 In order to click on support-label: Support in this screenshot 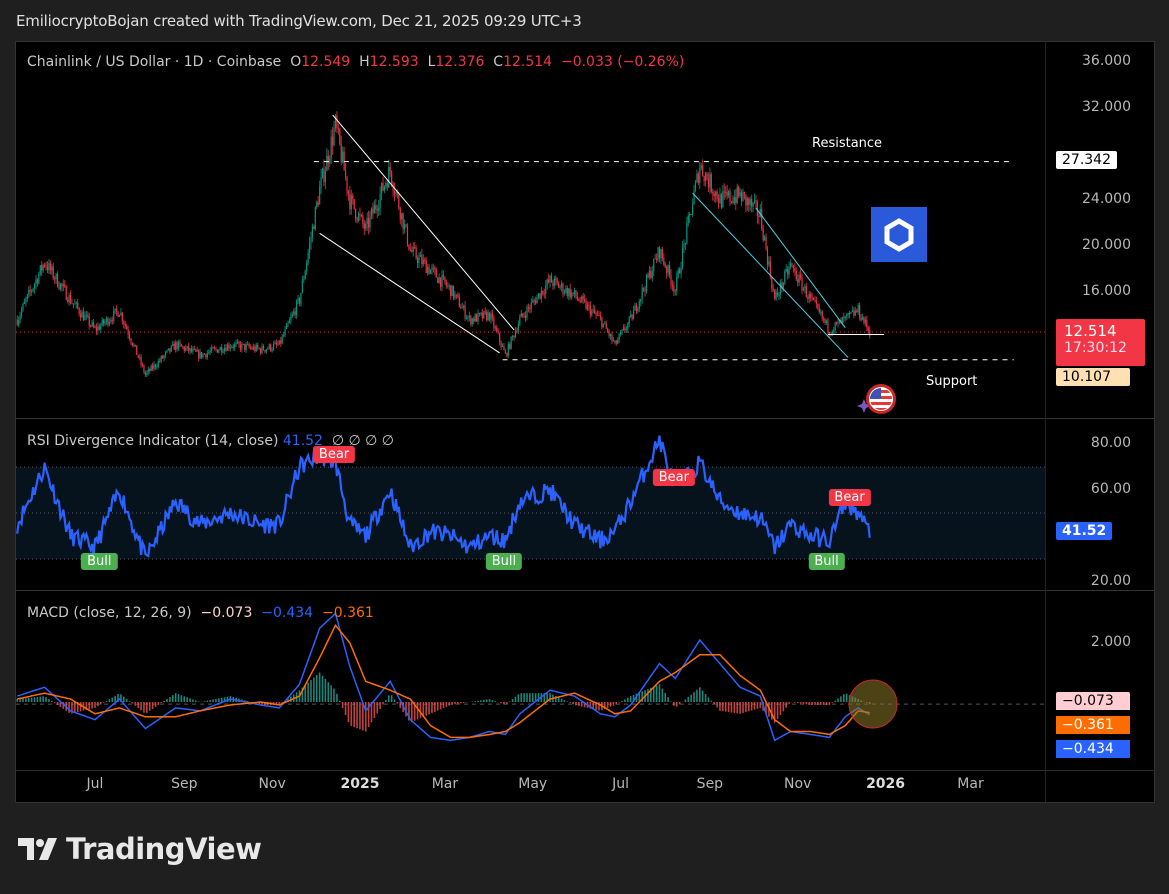, I will do `click(952, 381)`.